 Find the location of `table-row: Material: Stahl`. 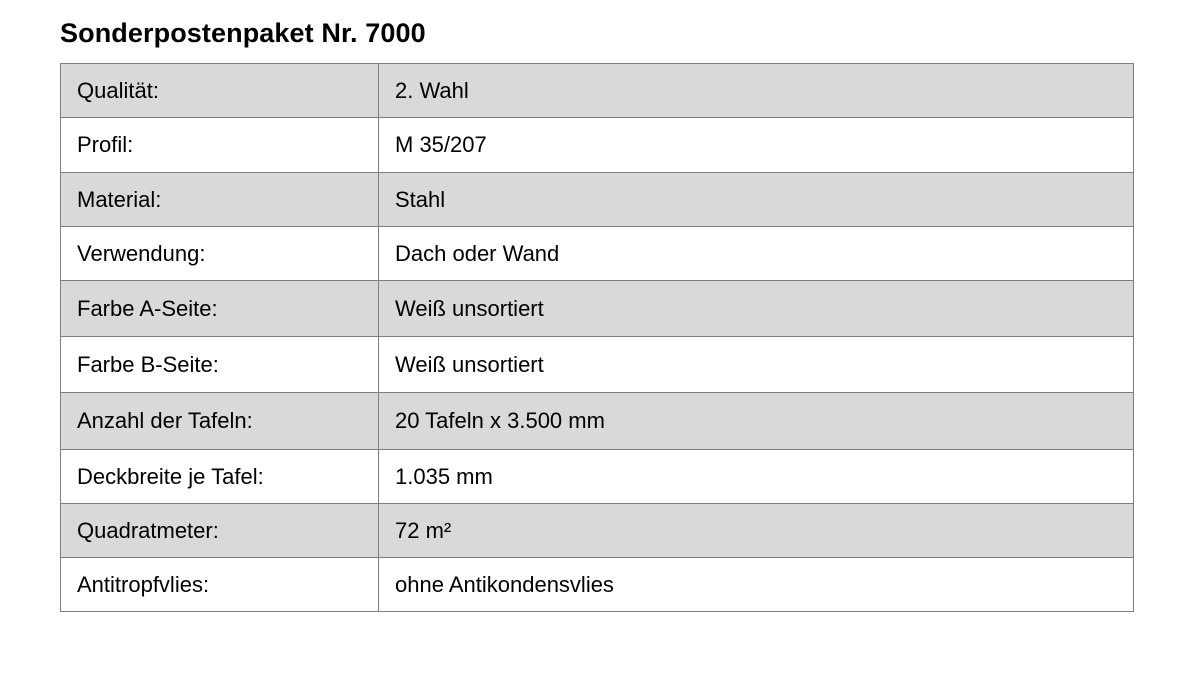

table-row: Material: Stahl is located at coordinates (597, 199).